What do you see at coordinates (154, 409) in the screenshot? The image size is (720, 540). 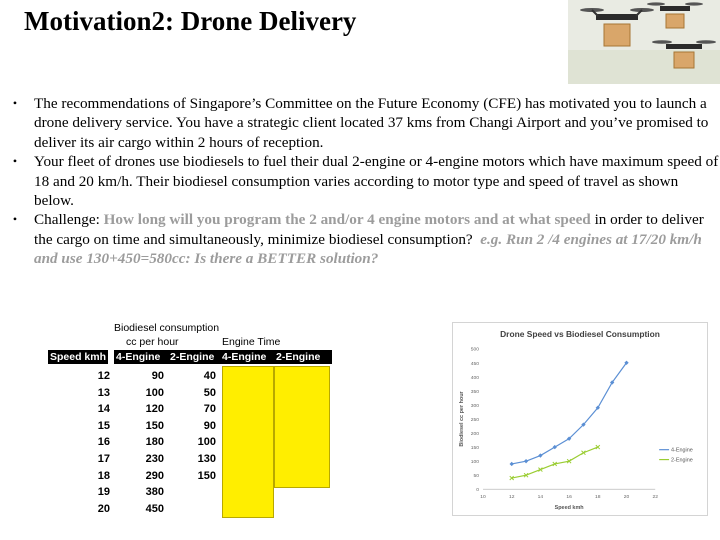 I see `table-cell-4-engine: 120` at bounding box center [154, 409].